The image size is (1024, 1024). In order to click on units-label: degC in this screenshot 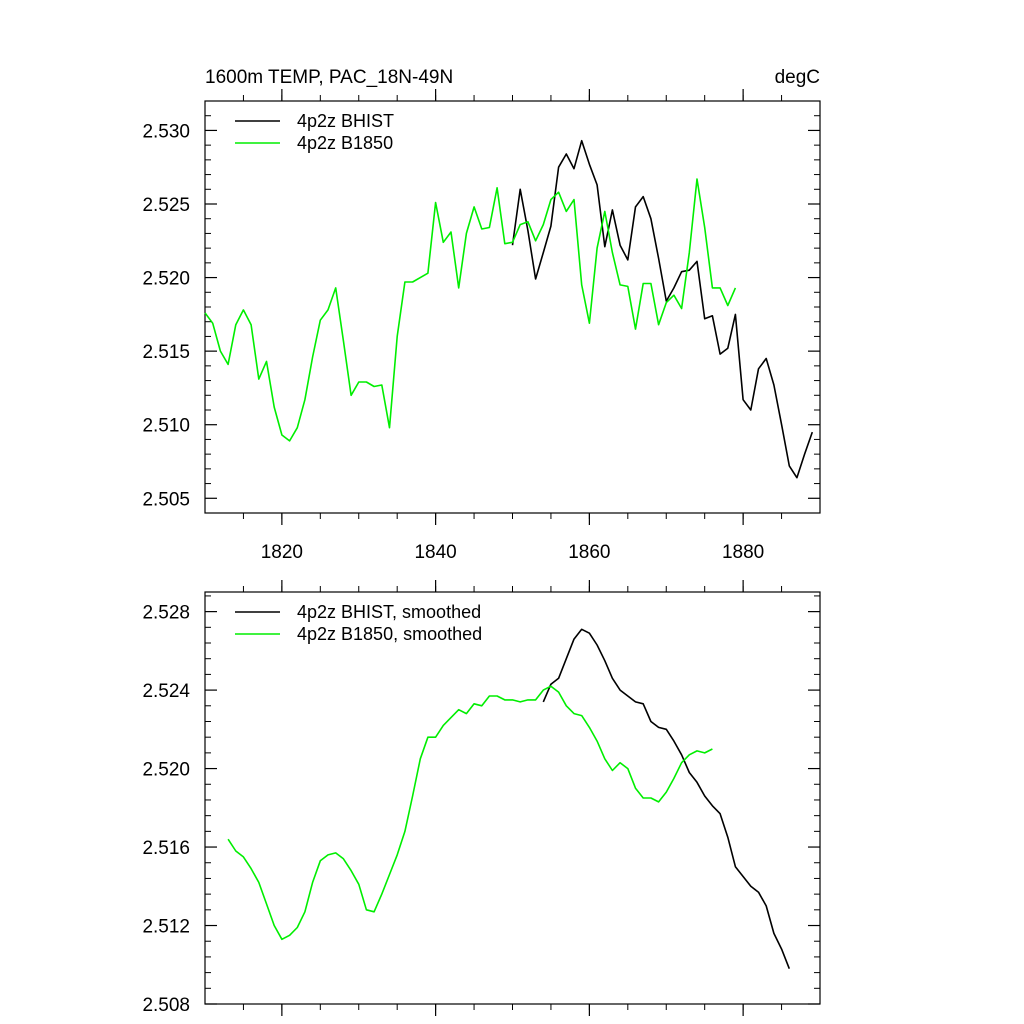, I will do `click(797, 77)`.